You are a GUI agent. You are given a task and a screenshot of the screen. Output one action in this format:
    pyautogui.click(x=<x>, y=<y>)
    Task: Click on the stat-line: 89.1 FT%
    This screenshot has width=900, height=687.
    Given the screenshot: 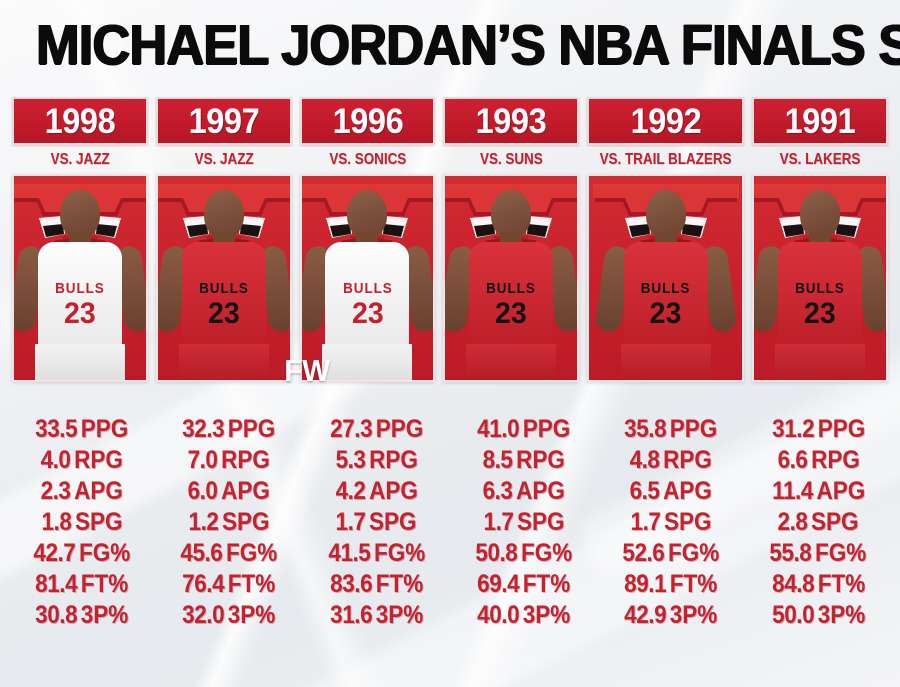 What is the action you would take?
    pyautogui.click(x=670, y=584)
    